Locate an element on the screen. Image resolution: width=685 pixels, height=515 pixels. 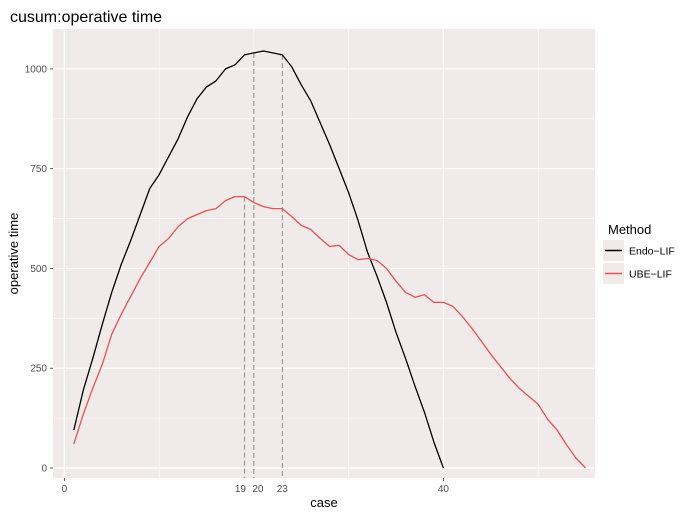
legend-label: UBE−LIF is located at coordinates (650, 275).